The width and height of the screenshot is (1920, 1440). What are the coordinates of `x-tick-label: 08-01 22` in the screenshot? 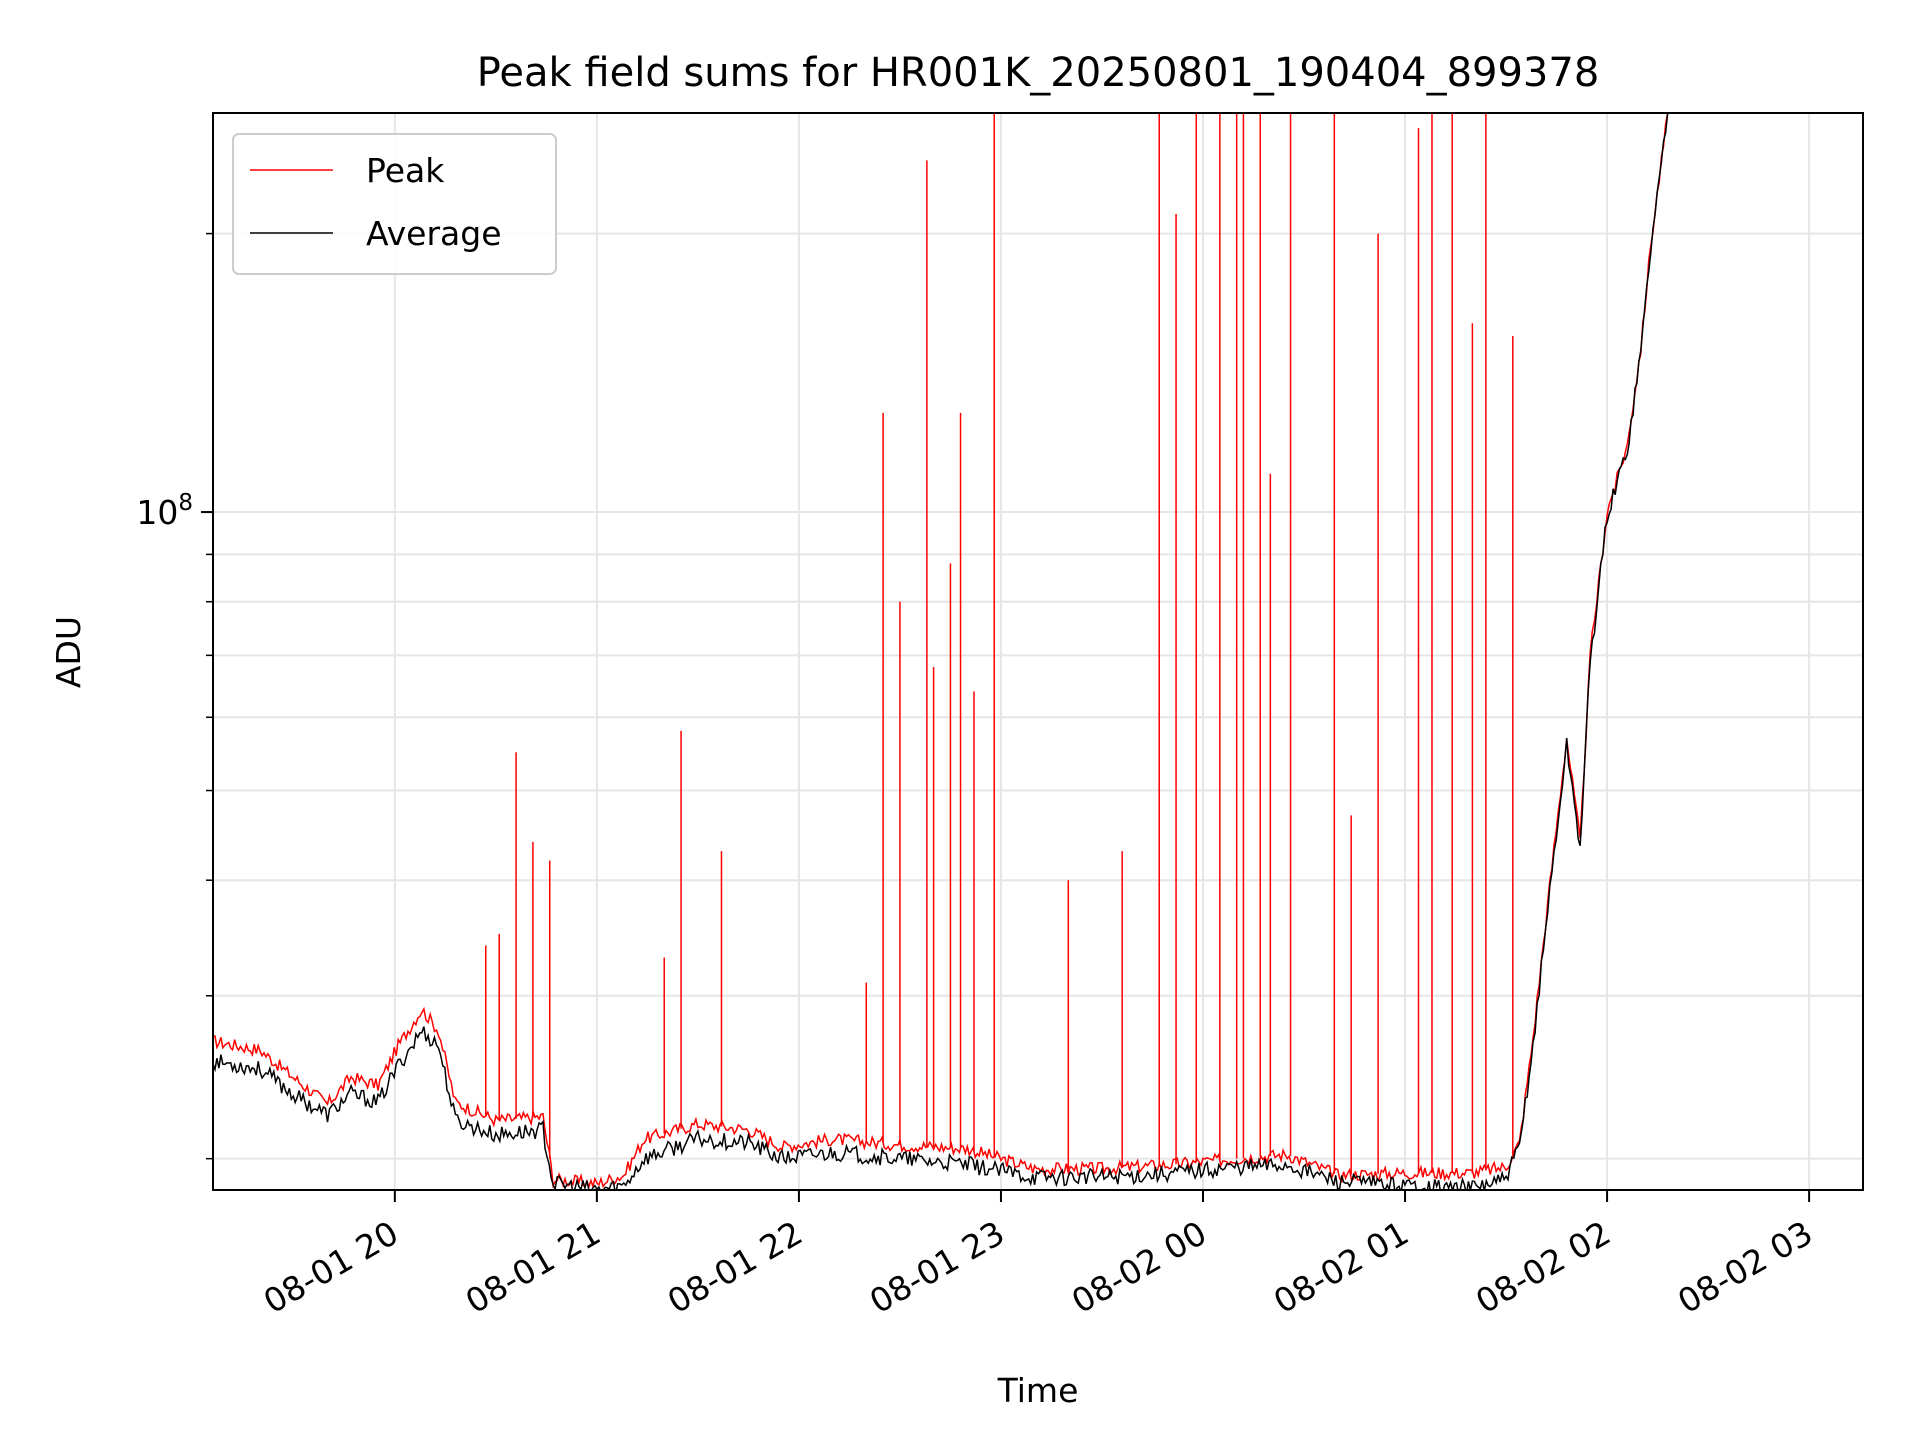 It's located at (735, 1267).